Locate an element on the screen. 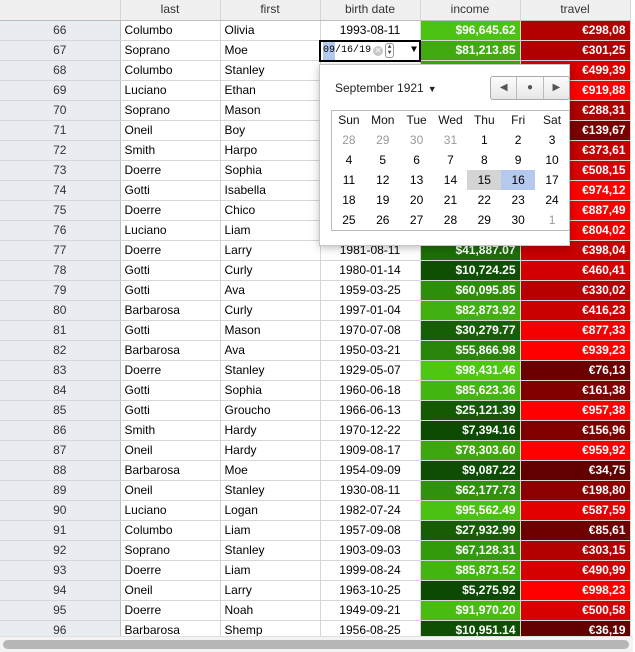 The height and width of the screenshot is (652, 635). previous-month-button: ◀ is located at coordinates (504, 88).